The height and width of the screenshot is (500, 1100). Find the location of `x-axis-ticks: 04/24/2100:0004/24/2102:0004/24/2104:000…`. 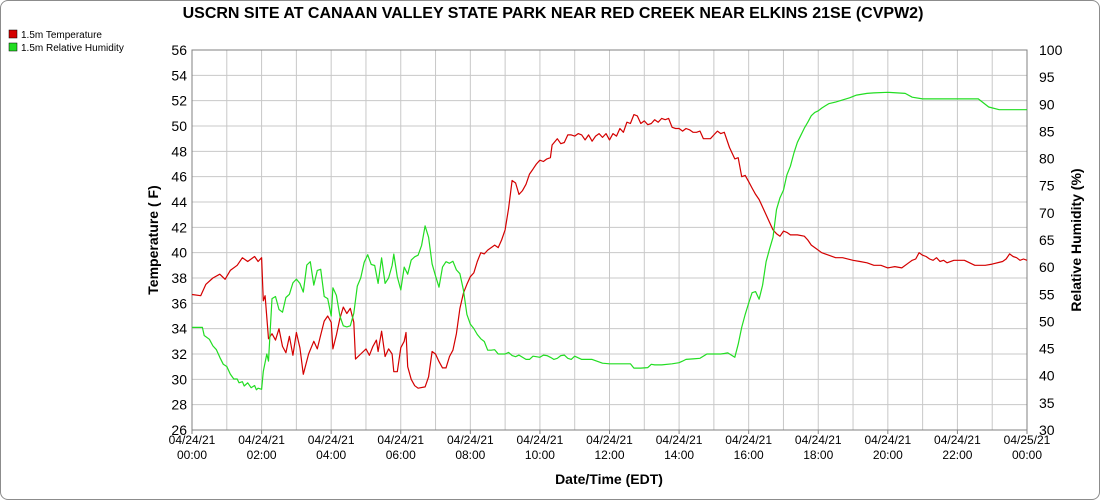

x-axis-ticks: 04/24/2100:0004/24/2102:0004/24/2104:000… is located at coordinates (610, 446).